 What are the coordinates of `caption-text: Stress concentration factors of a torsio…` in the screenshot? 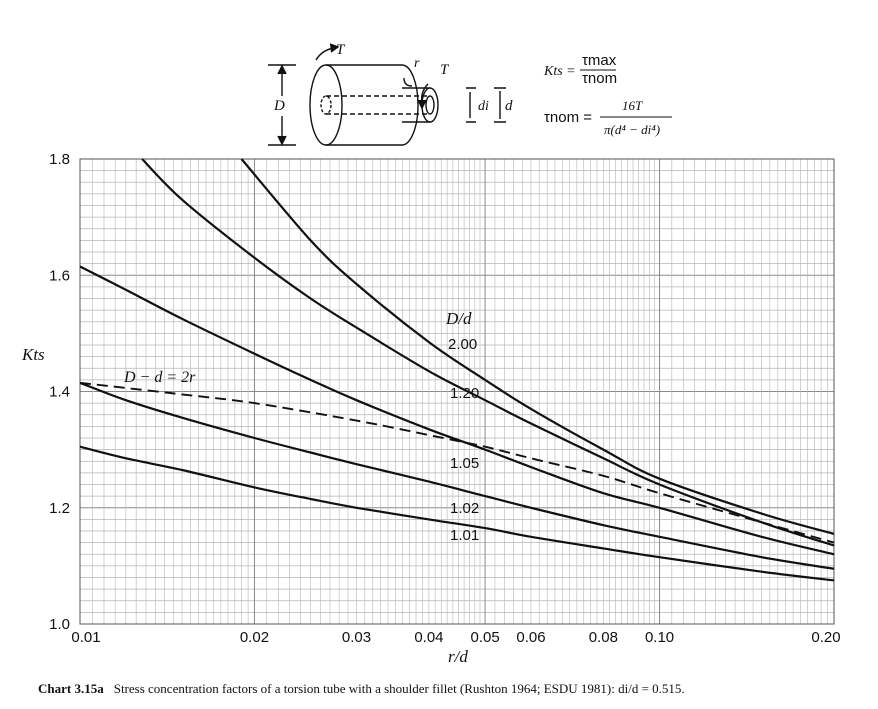 It's located at (399, 688).